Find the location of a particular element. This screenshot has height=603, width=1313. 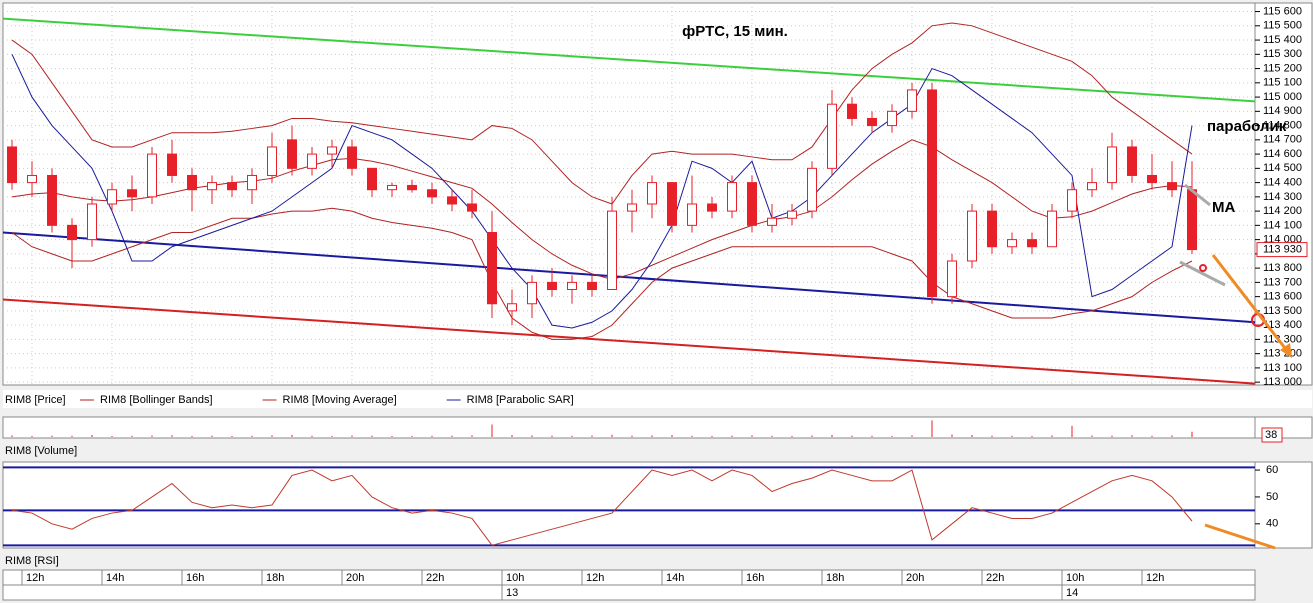

legend-strip is located at coordinates (657, 399).